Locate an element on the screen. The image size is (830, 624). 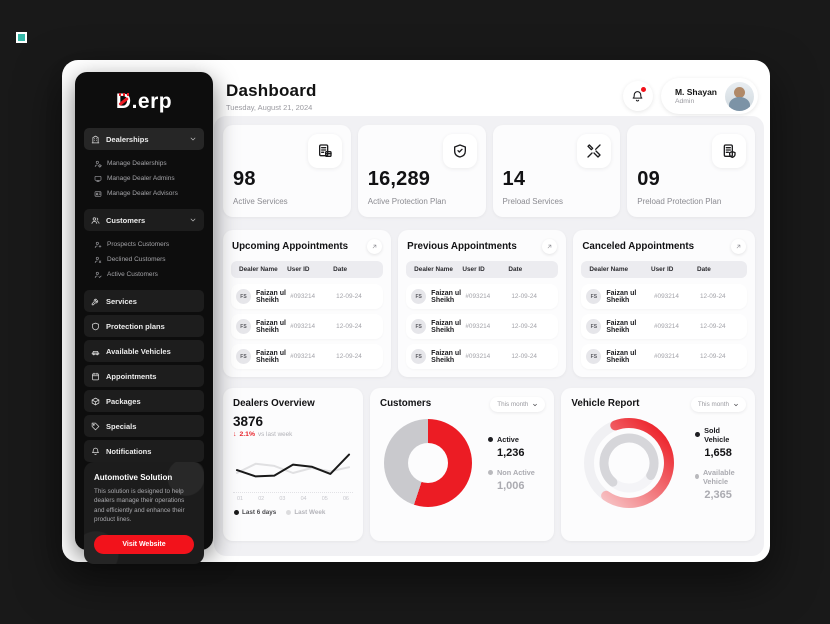
dealers-overview-title: Dealers Overview is located at coordinates (274, 403).